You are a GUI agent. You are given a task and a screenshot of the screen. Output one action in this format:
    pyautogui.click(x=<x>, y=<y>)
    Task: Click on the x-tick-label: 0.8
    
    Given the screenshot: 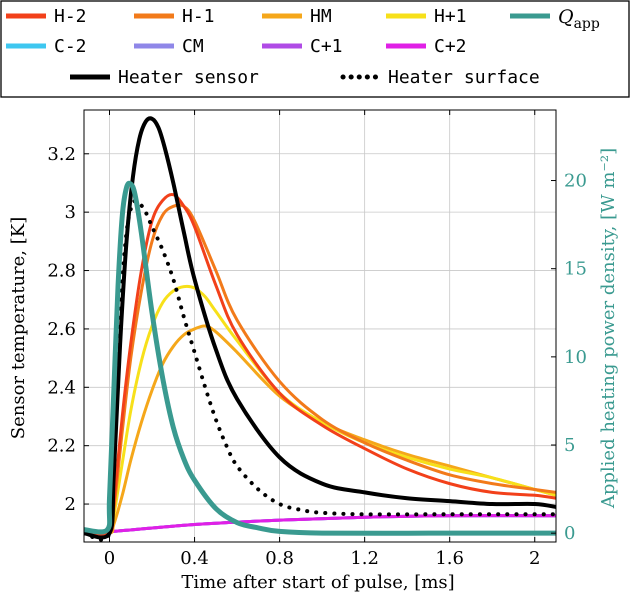 What is the action you would take?
    pyautogui.click(x=279, y=558)
    